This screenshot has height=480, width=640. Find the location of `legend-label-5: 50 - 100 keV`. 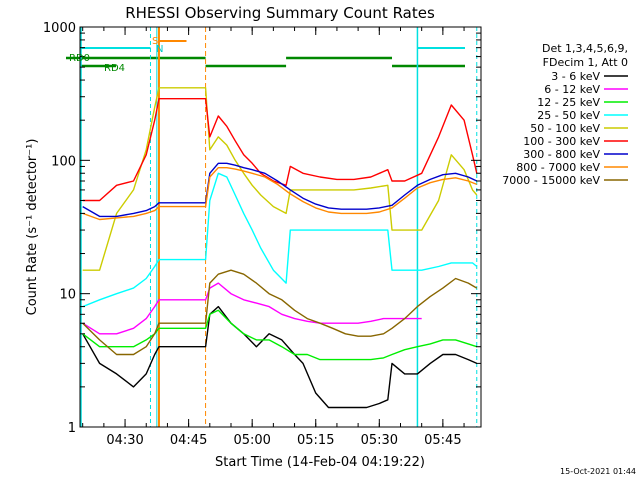

legend-label-5: 50 - 100 keV is located at coordinates (565, 128).